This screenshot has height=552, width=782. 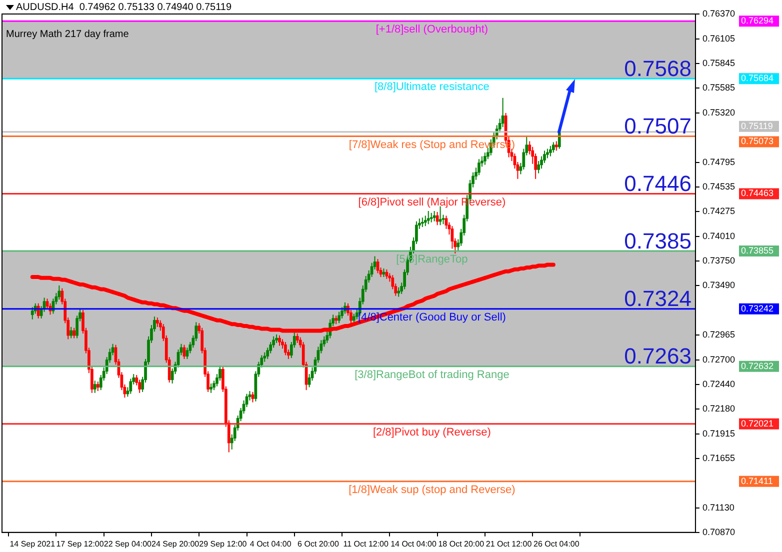 What do you see at coordinates (719, 63) in the screenshot?
I see `y-tick-label: 0.75845` at bounding box center [719, 63].